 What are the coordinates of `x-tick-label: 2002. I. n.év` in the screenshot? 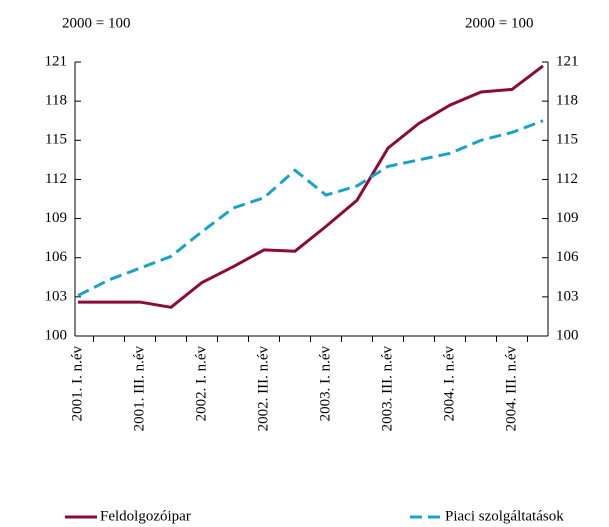 It's located at (201, 384).